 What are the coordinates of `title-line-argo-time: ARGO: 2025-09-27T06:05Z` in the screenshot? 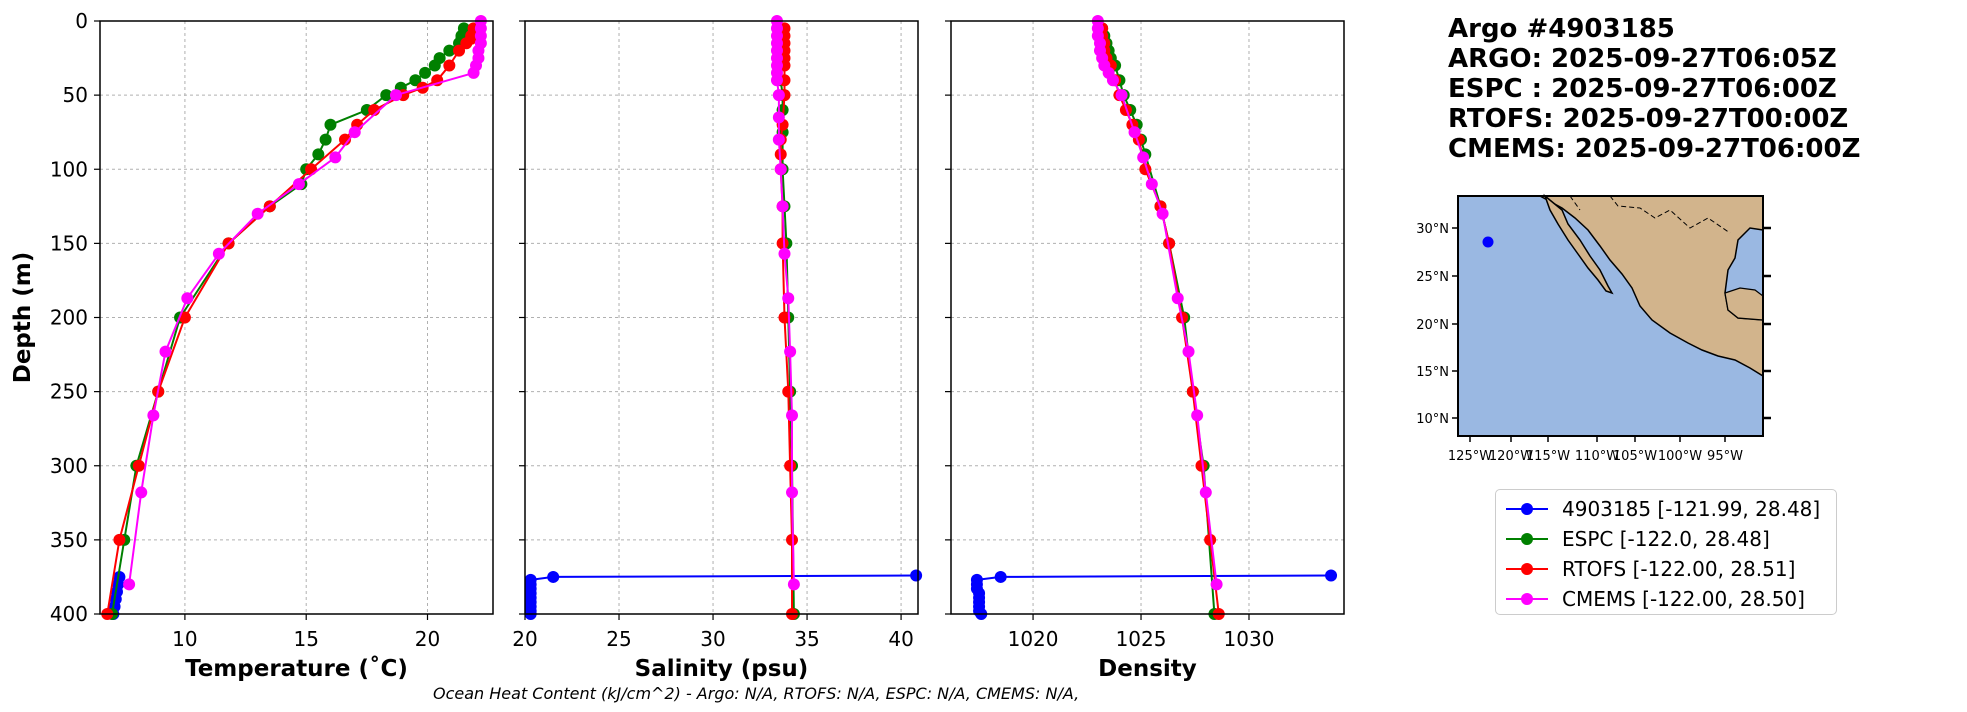 It's located at (1642, 59).